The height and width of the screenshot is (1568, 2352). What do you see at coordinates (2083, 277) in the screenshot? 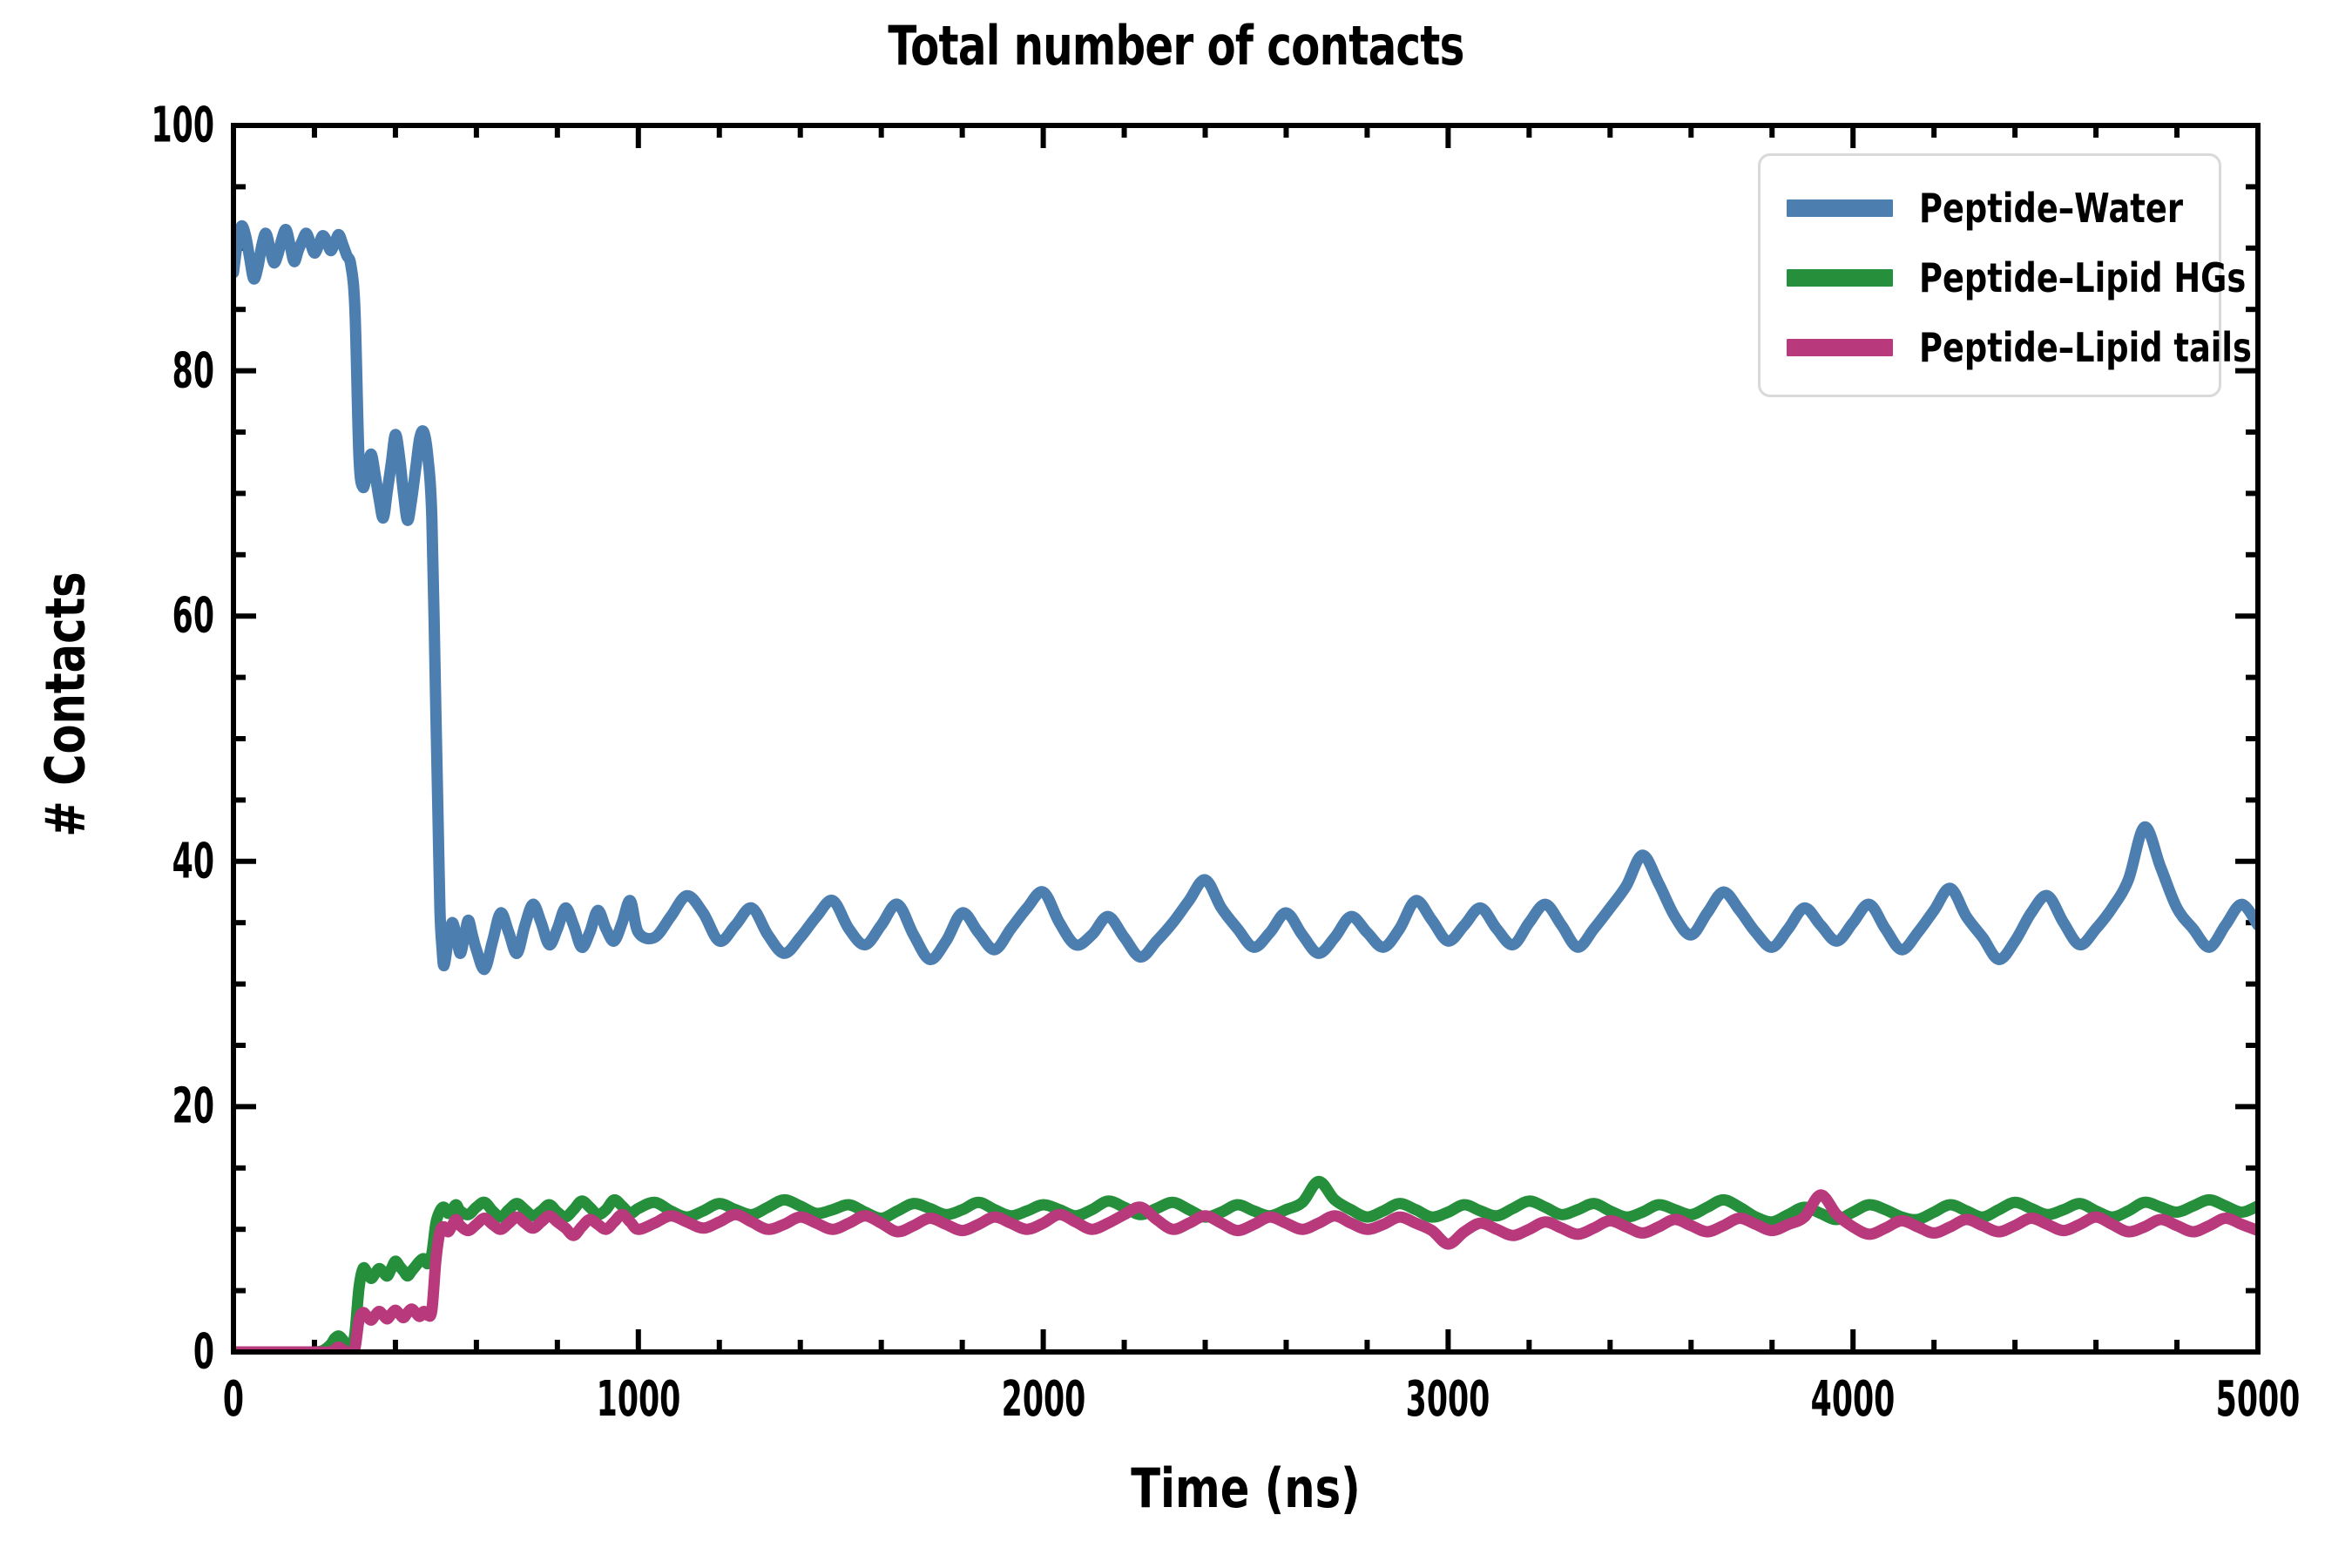
I see `legend-label: Peptide–Lipid HGs` at bounding box center [2083, 277].